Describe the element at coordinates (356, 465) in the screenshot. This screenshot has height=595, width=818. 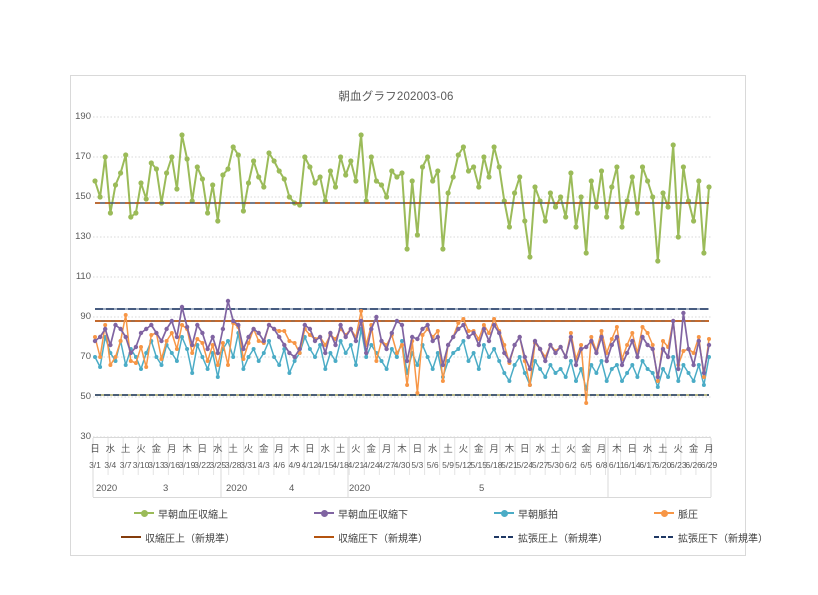
I see `x-tick-date: 4/21` at that location.